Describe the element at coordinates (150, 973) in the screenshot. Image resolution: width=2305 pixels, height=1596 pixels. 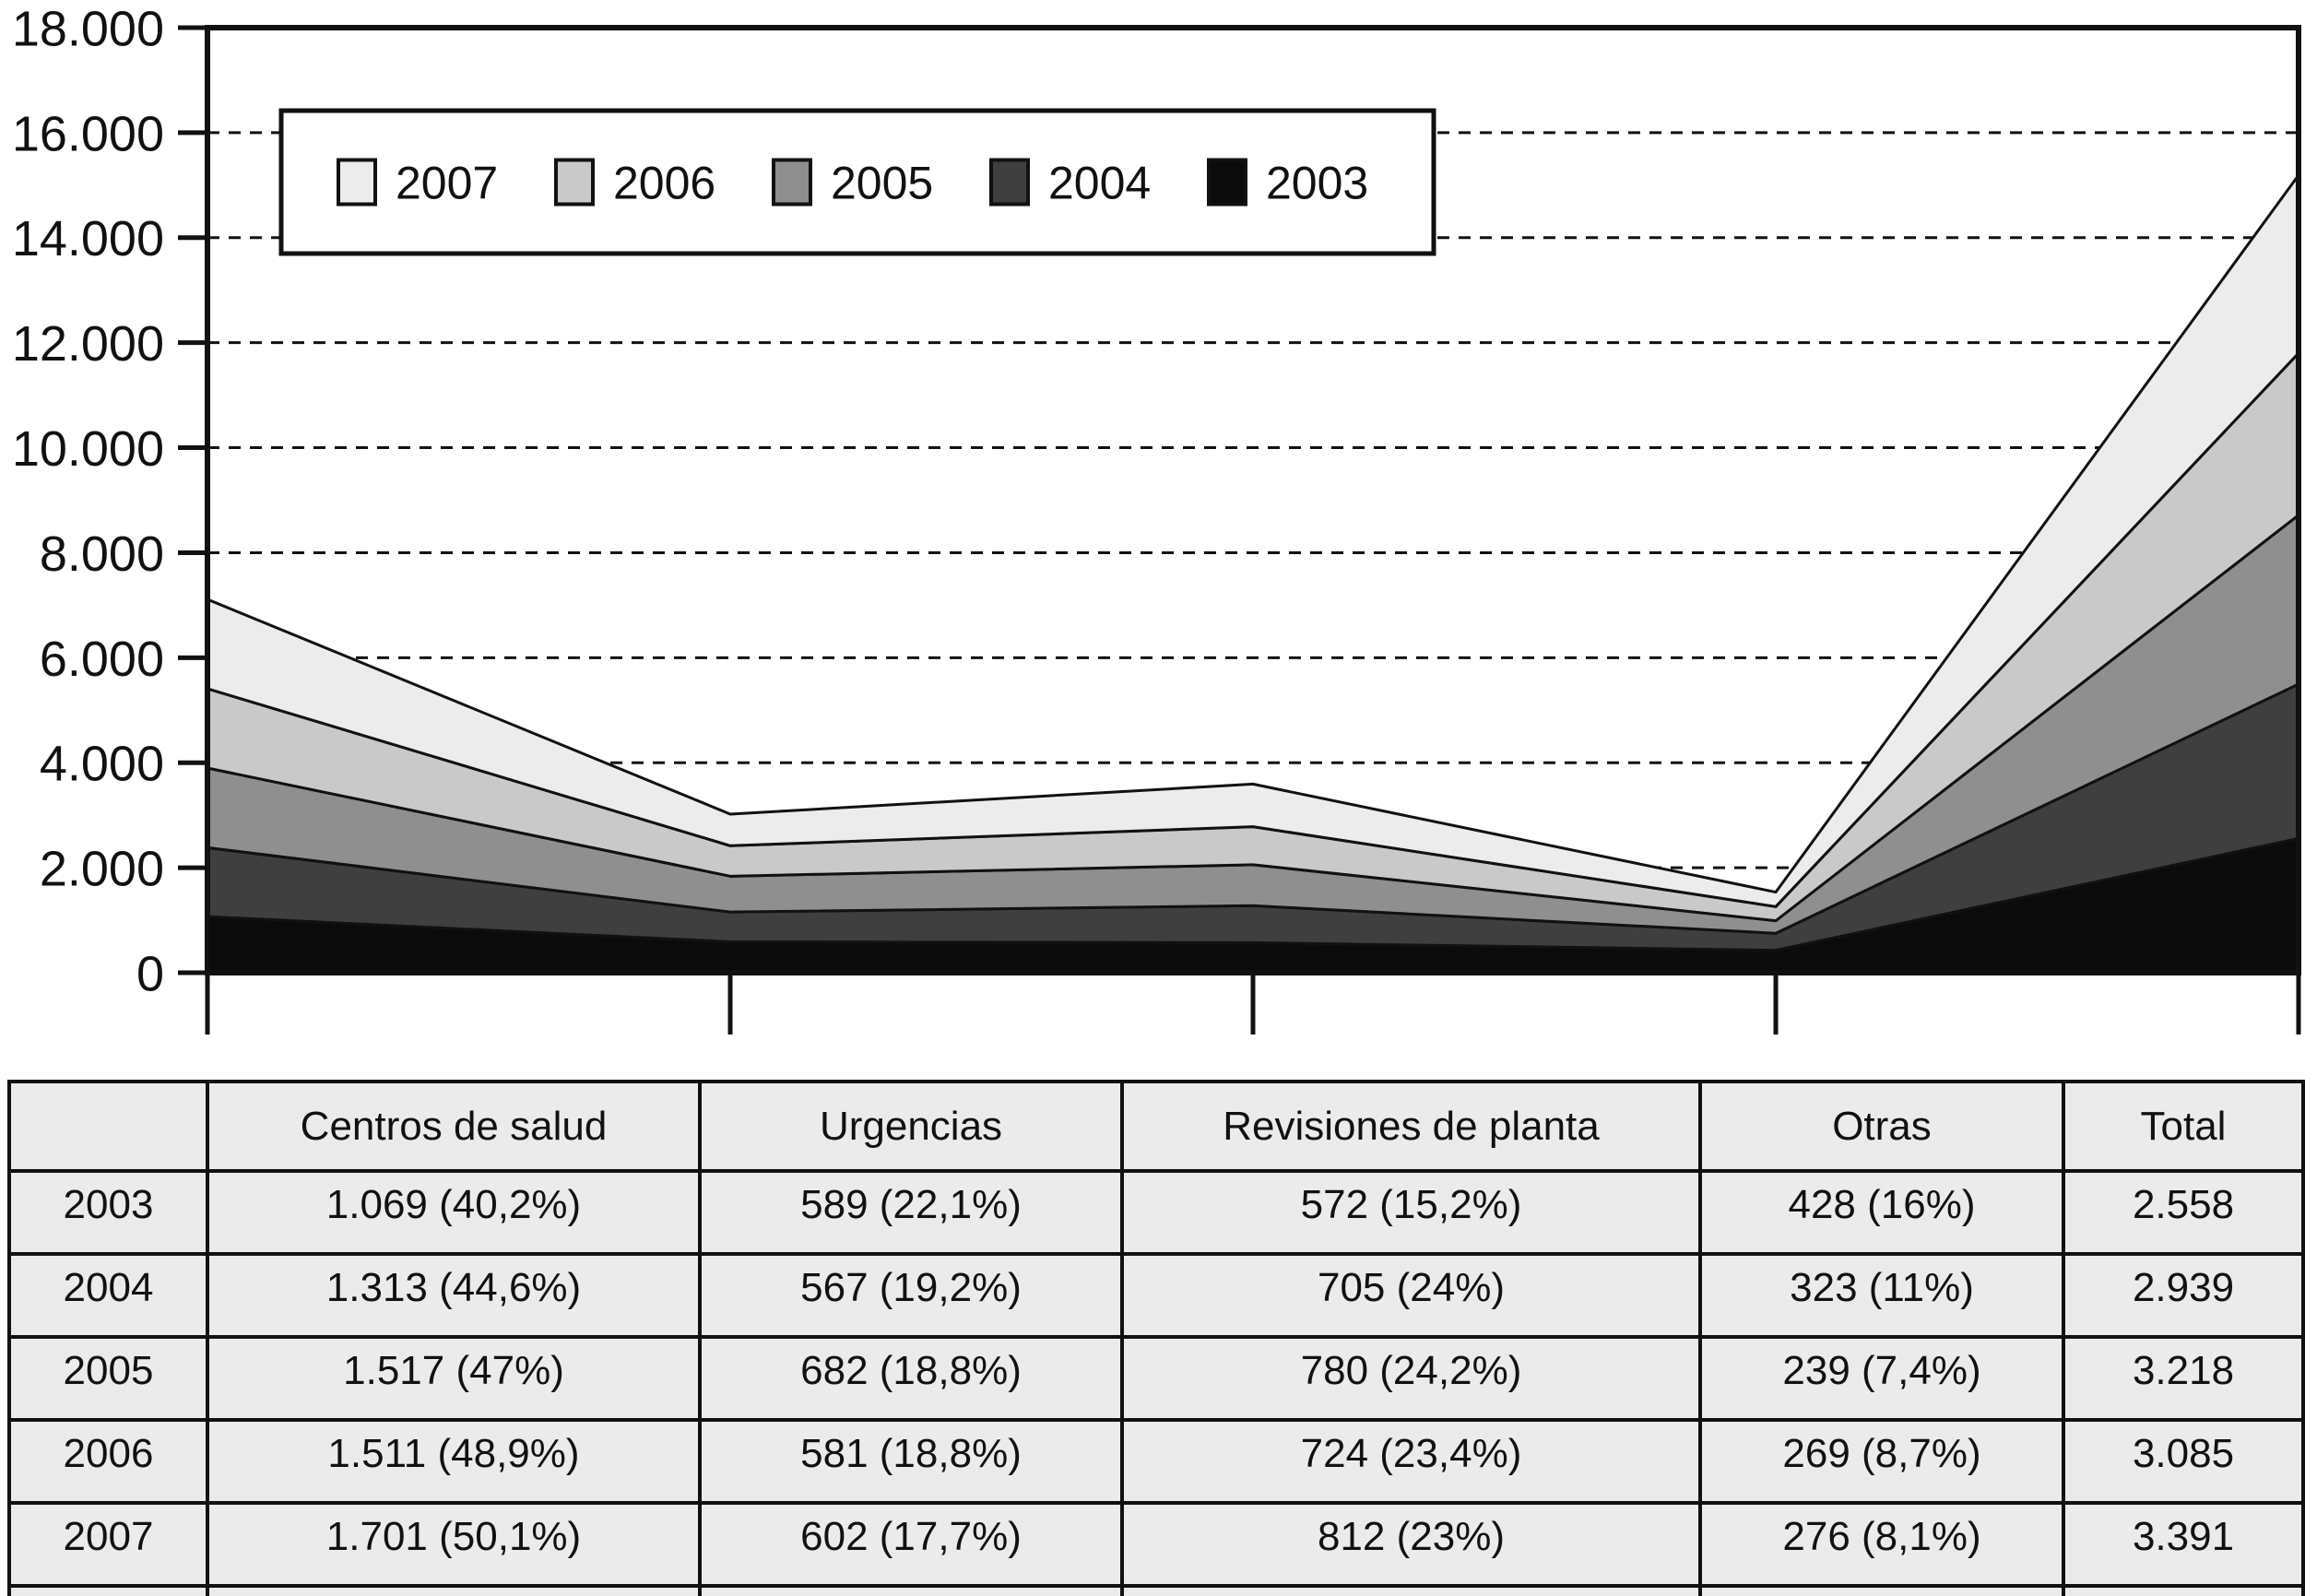
I see `y-axis-tick-label: 0` at that location.